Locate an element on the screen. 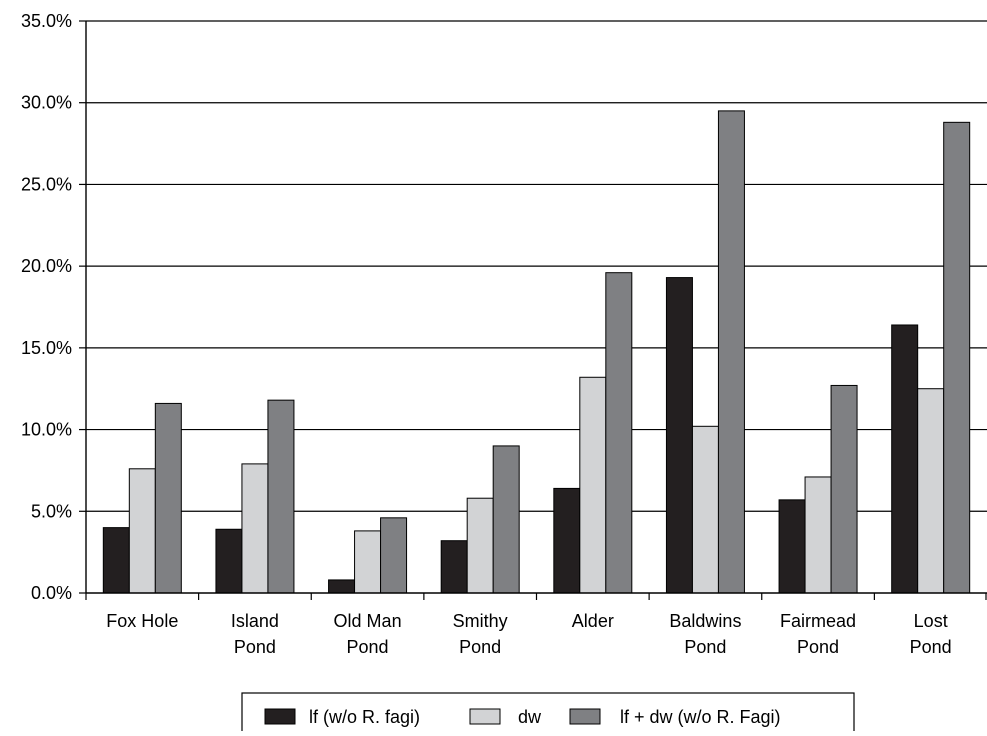 Image resolution: width=987 pixels, height=736 pixels. legend: lf (w/o R. fagi) dw lf + dw (w/o R. Fagi) is located at coordinates (548, 714).